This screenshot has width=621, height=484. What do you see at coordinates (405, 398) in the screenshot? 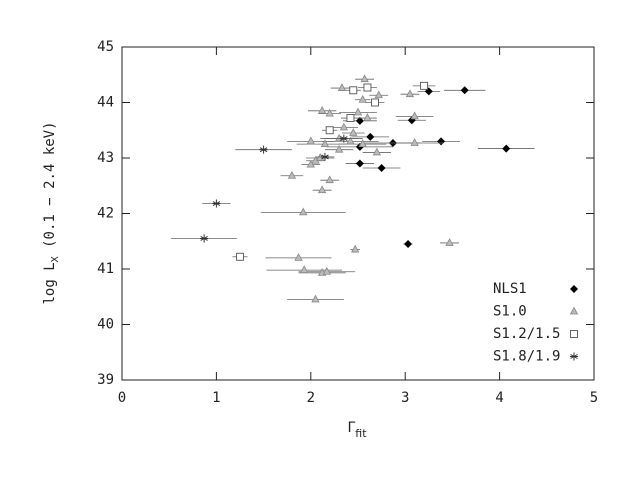
I see `x-tick-label: 3` at bounding box center [405, 398].